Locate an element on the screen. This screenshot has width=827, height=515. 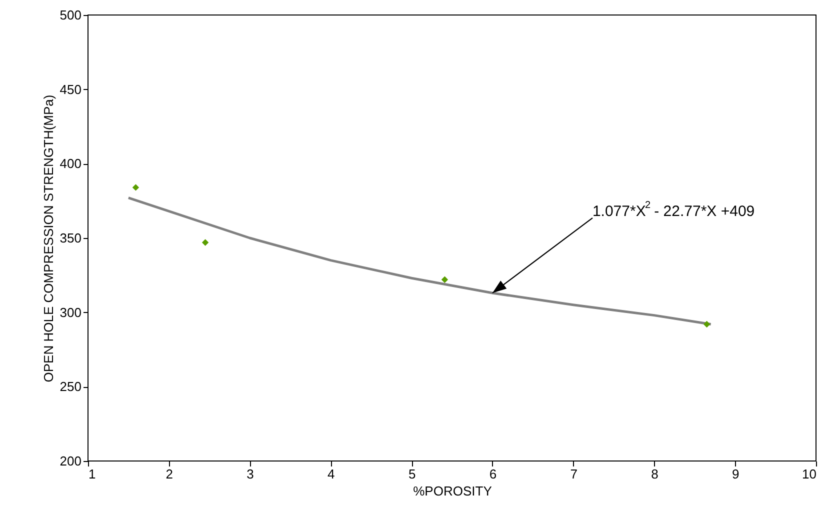
x-tick-label: 5 is located at coordinates (412, 474).